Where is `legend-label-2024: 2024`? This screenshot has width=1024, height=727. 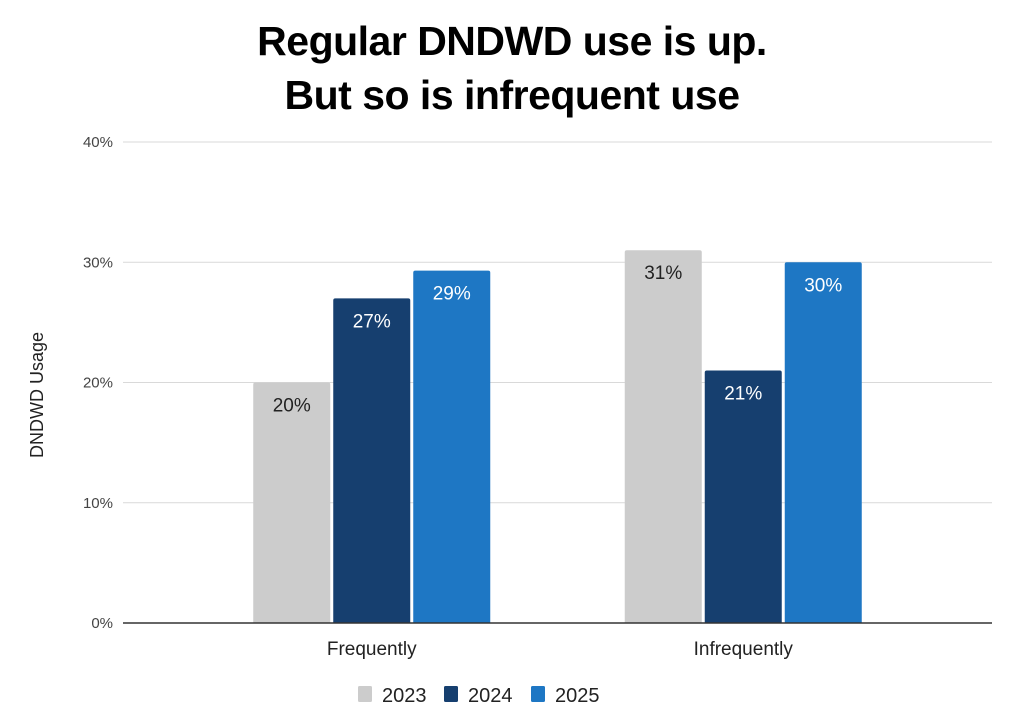 legend-label-2024: 2024 is located at coordinates (490, 696).